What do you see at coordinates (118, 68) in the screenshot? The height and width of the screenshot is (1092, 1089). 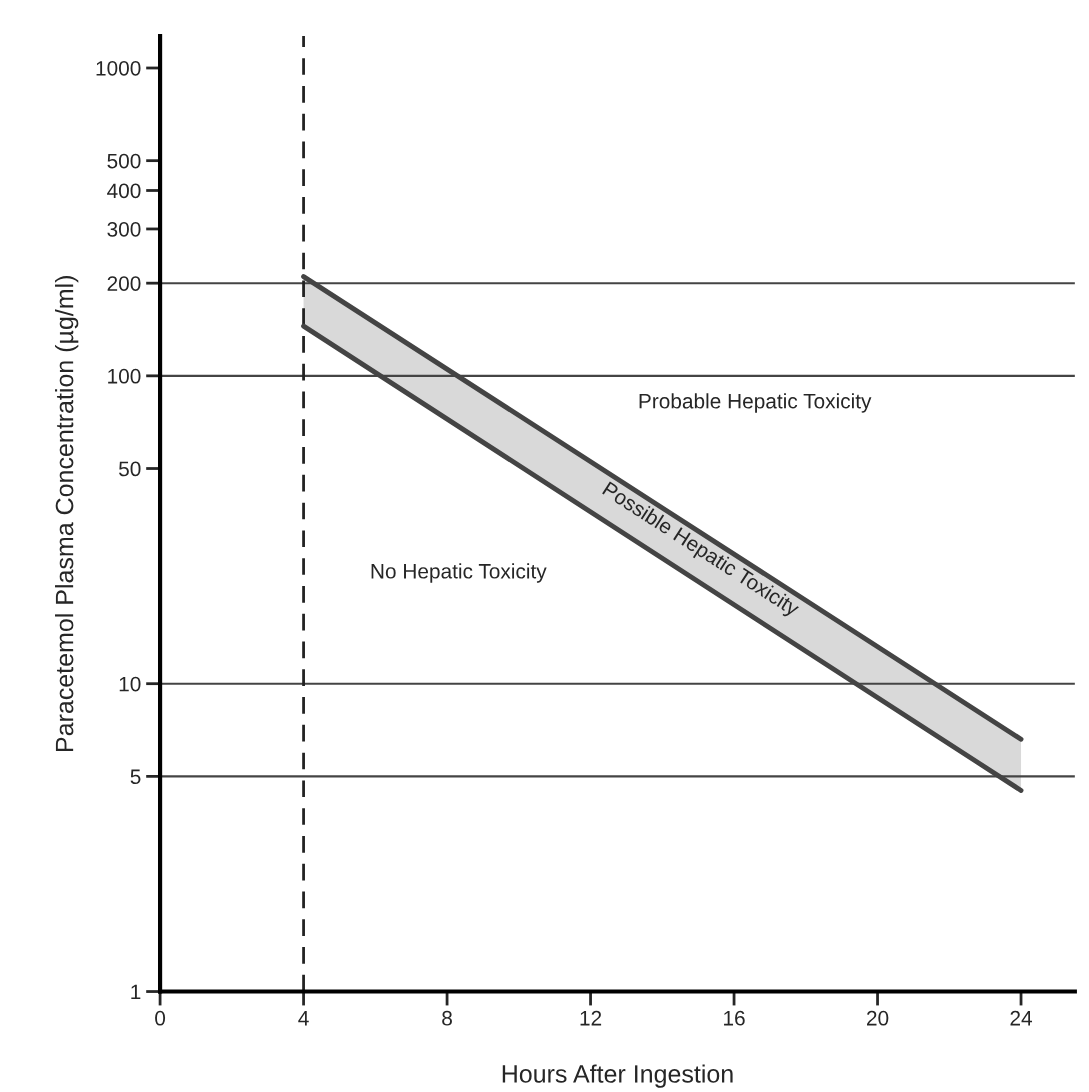 I see `y-tick-label: 1000` at bounding box center [118, 68].